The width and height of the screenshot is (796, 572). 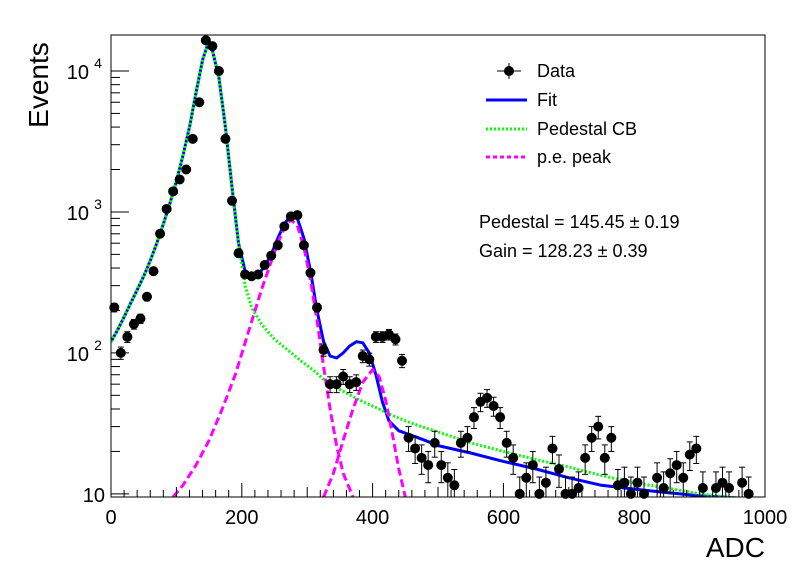 I want to click on legend-entry-fit: Fit, so click(x=521, y=100).